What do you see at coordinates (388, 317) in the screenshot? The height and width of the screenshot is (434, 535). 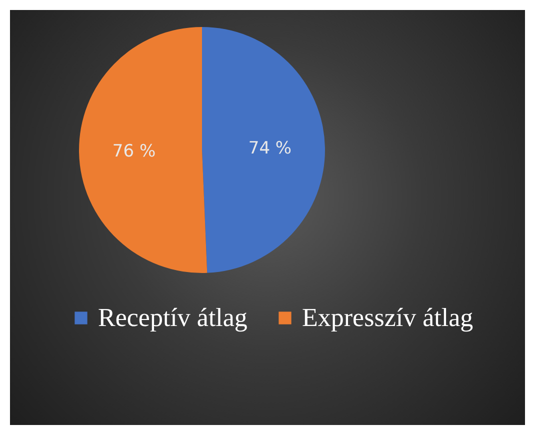 I see `legend-label: Expresszív átlag` at bounding box center [388, 317].